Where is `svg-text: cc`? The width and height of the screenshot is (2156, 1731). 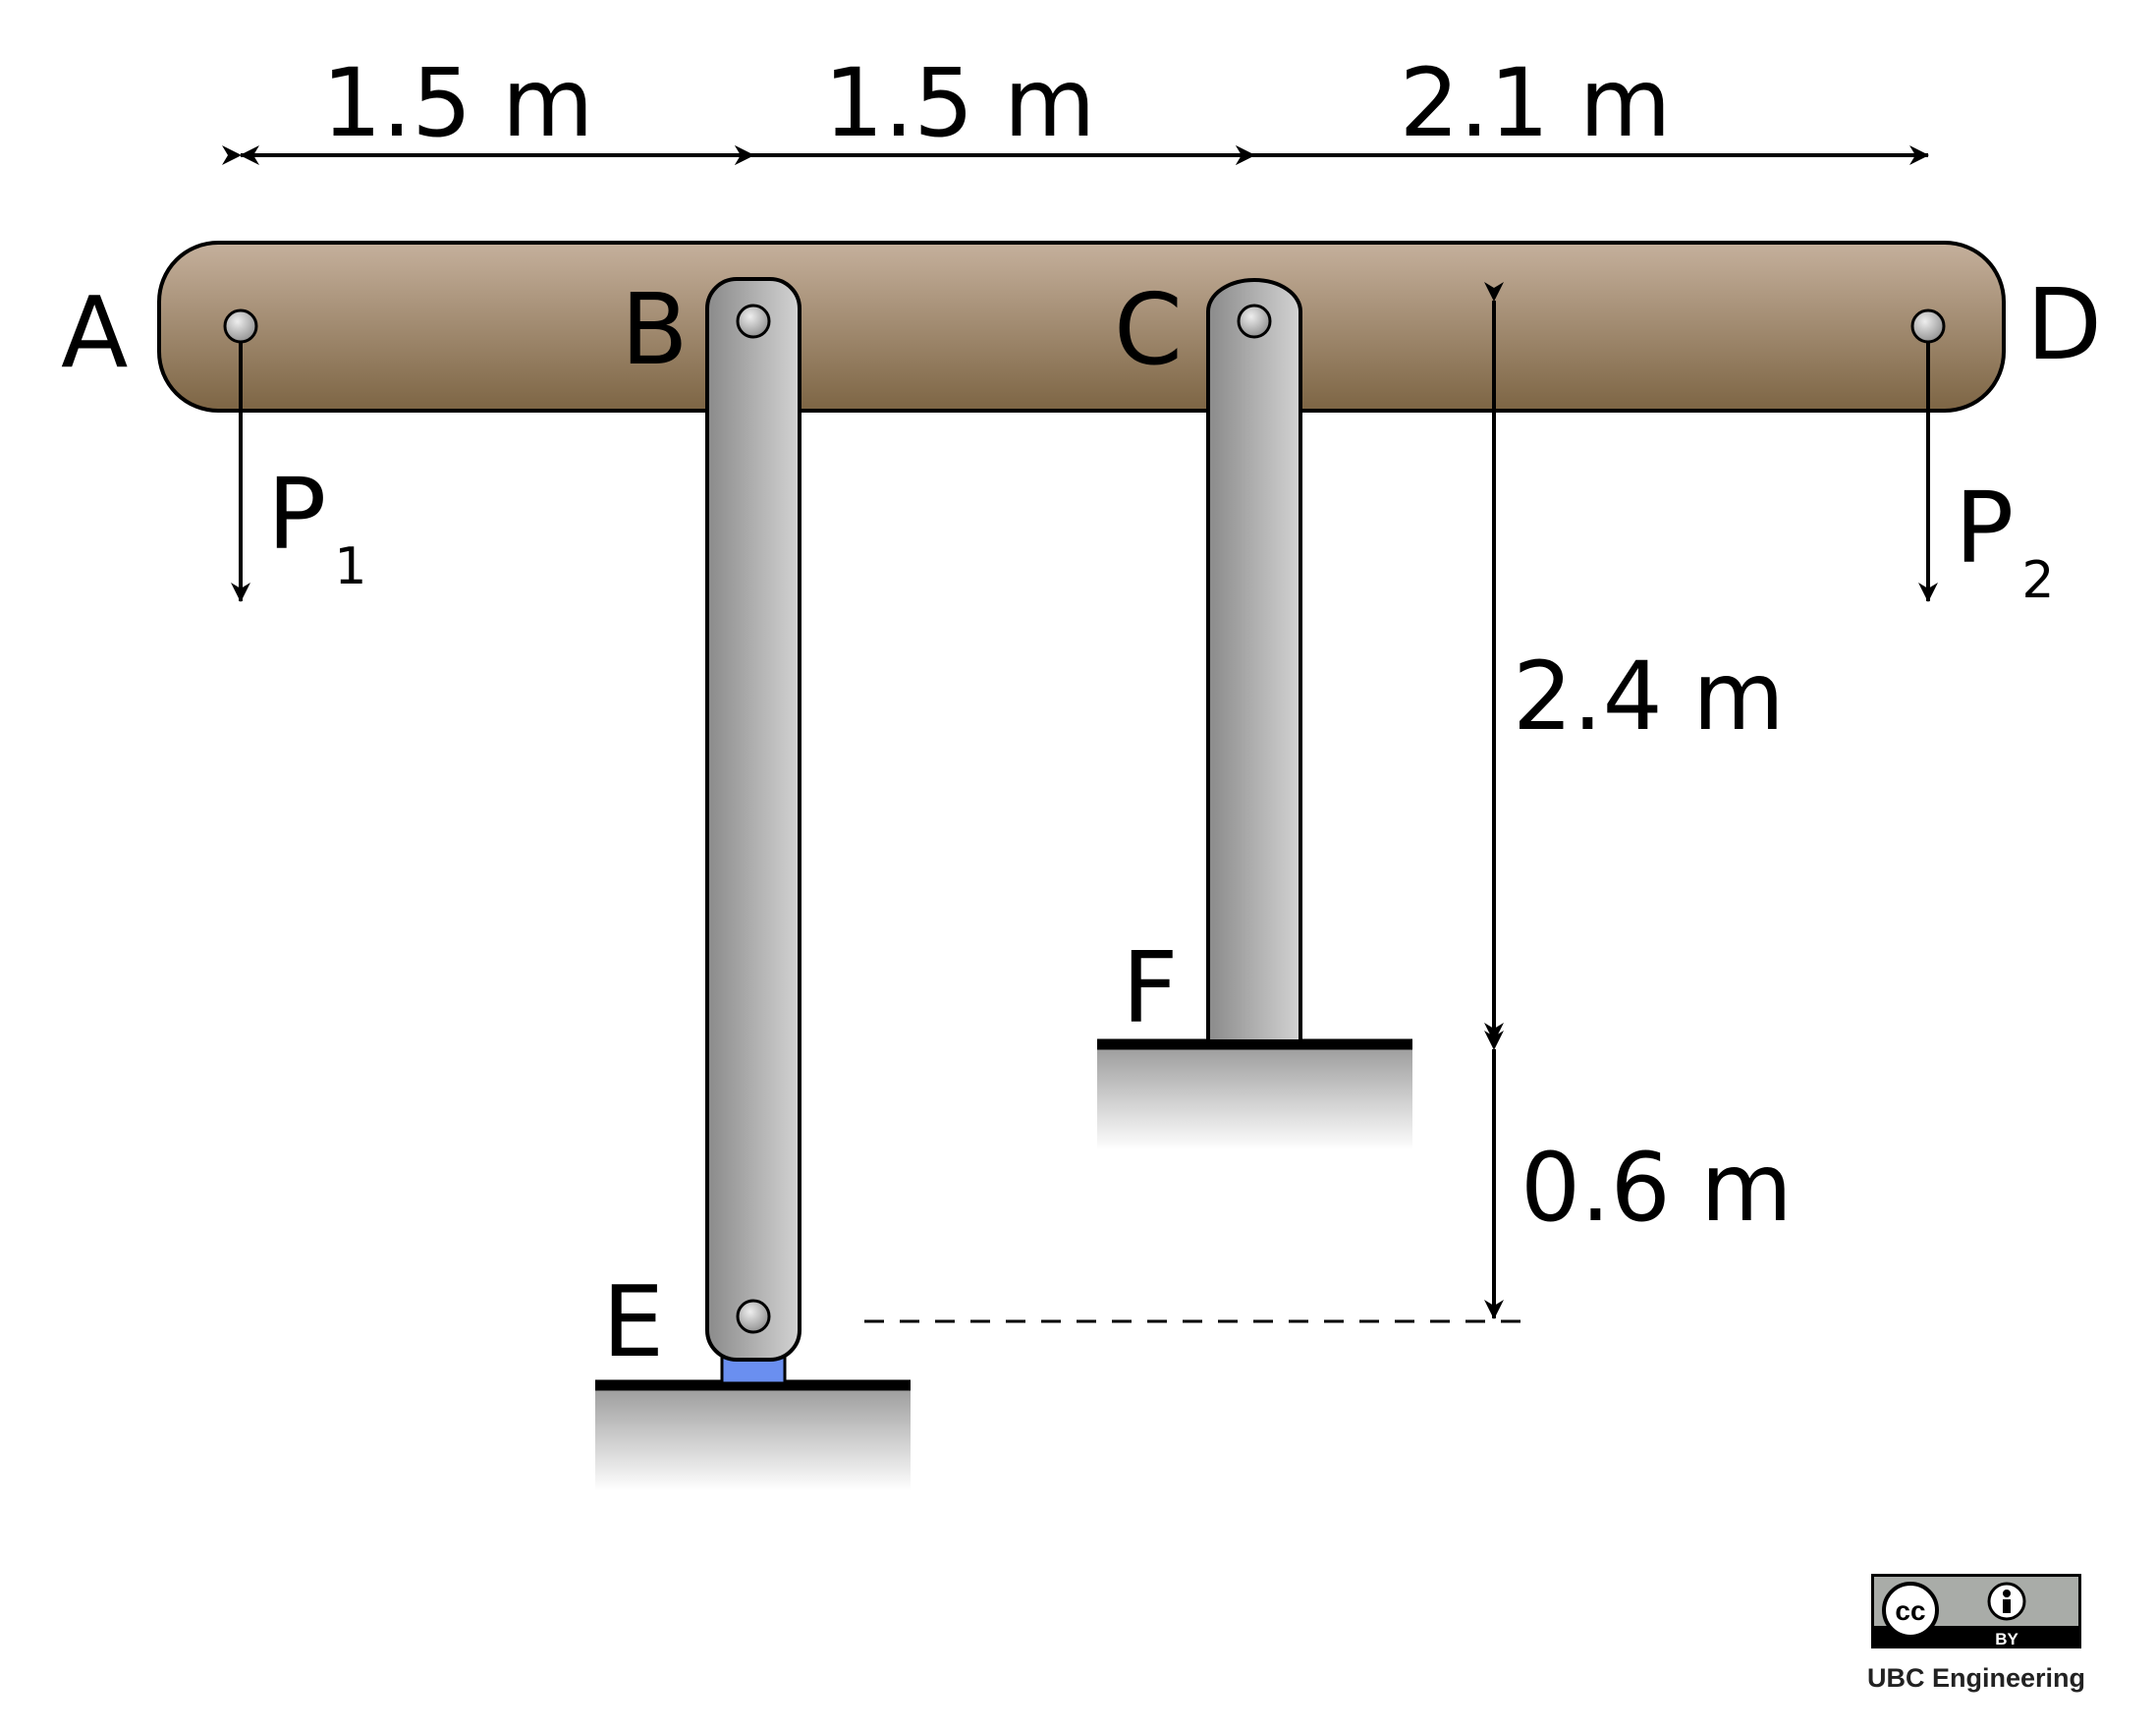
svg-text: cc is located at coordinates (1910, 1610).